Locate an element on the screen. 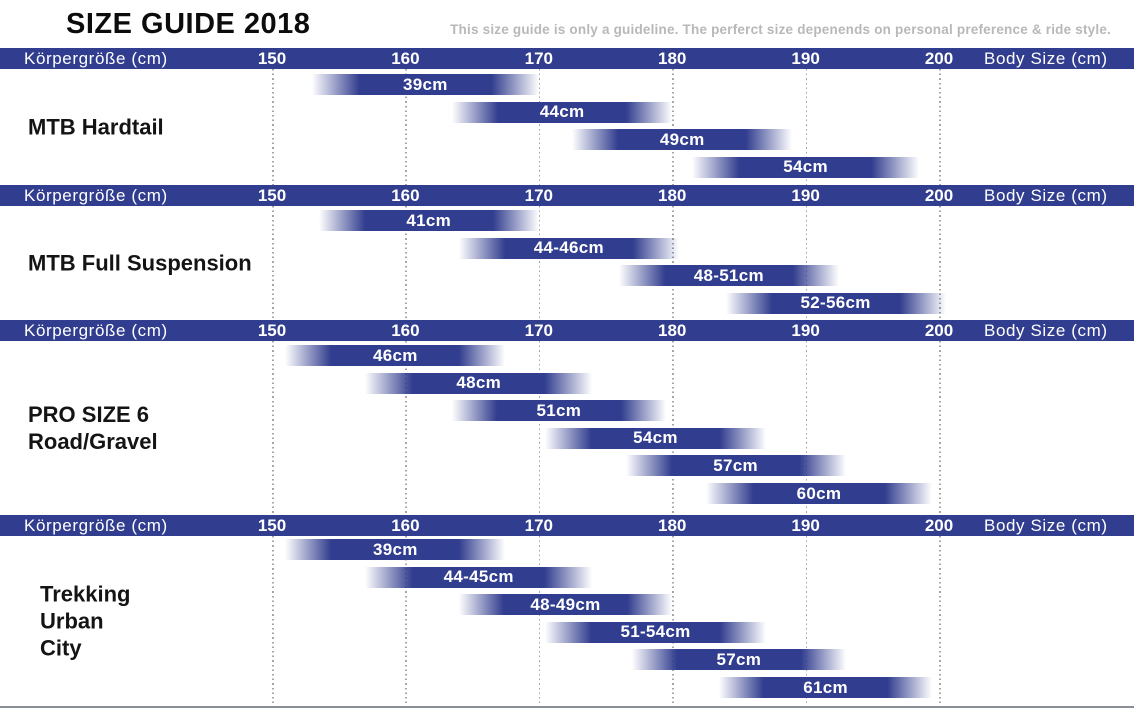 This screenshot has height=709, width=1134. size-bar-52-56cm: 52-56cm is located at coordinates (835, 303).